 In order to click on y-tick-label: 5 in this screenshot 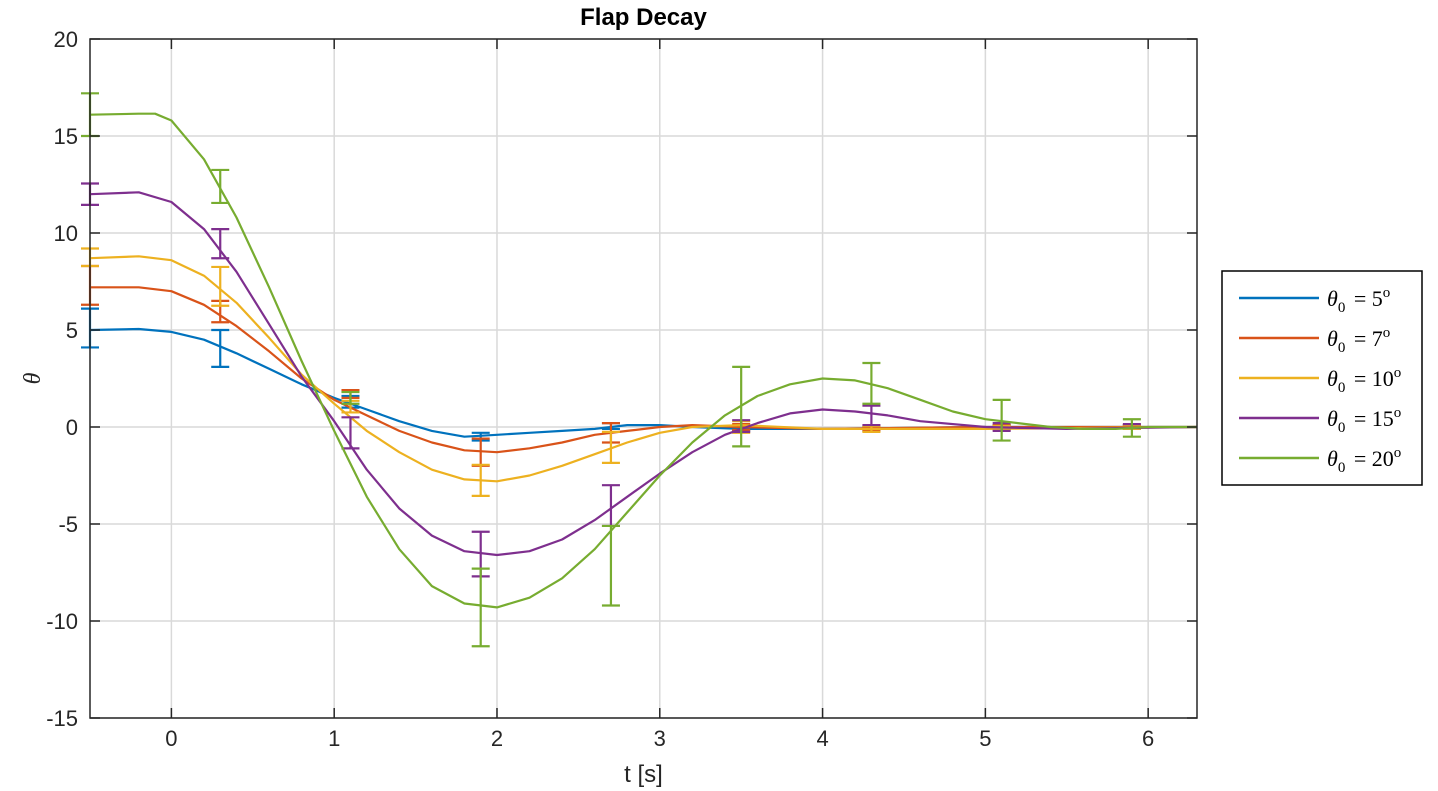, I will do `click(72, 330)`.